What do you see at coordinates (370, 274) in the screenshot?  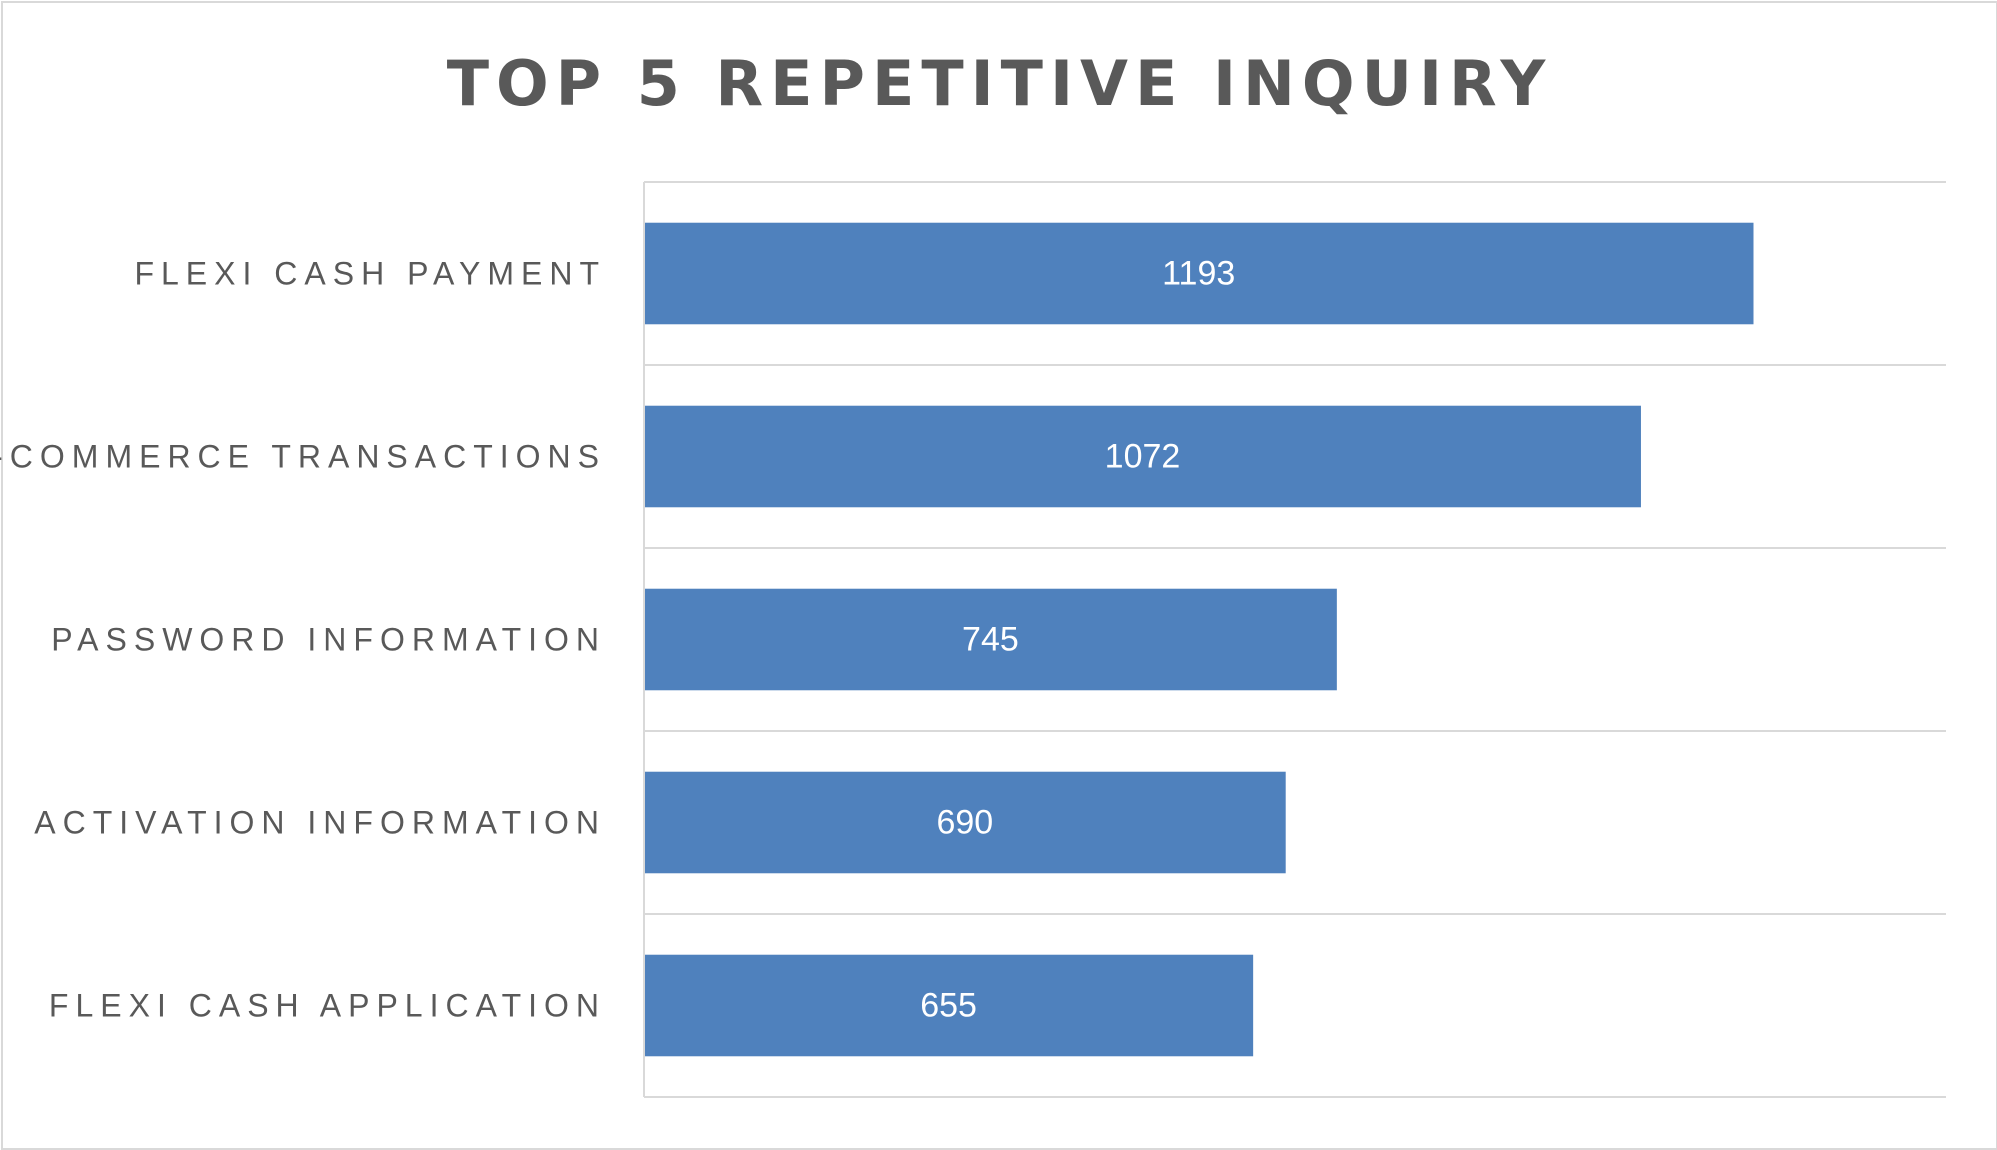 I see `category-label-1: FLEXI CASH PAYMENT` at bounding box center [370, 274].